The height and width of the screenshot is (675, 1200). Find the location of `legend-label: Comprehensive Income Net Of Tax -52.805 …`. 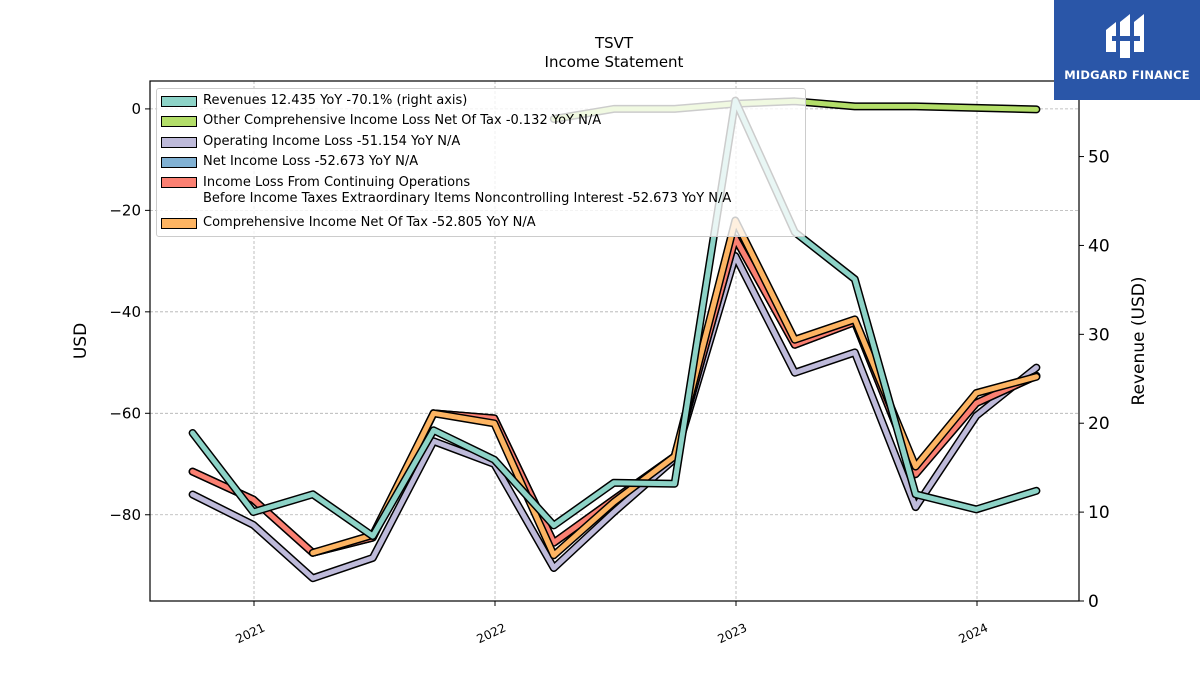

legend-label: Comprehensive Income Net Of Tax -52.805 … is located at coordinates (369, 222).